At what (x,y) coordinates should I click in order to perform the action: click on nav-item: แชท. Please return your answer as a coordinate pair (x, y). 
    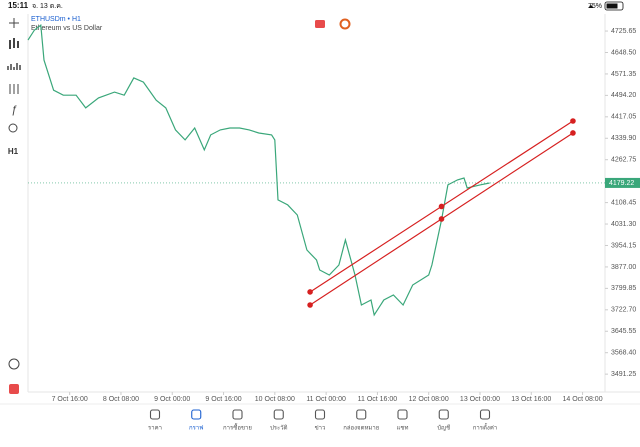
    Looking at the image, I should click on (403, 420).